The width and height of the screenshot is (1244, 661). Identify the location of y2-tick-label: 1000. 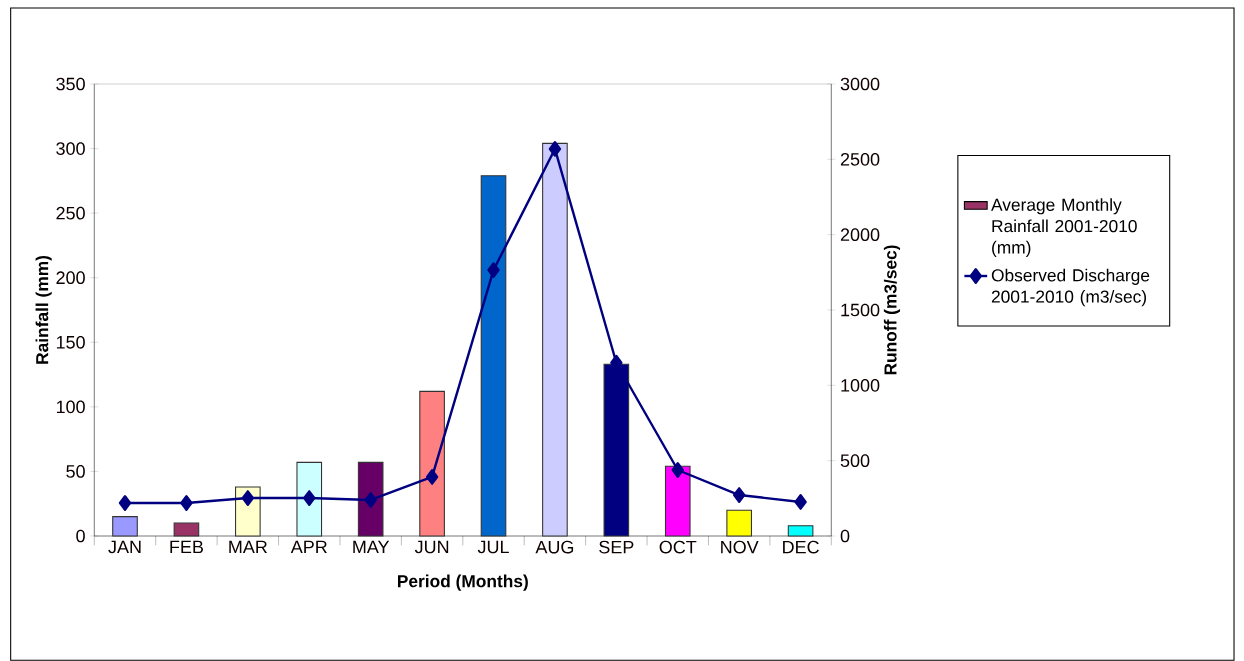
(860, 385).